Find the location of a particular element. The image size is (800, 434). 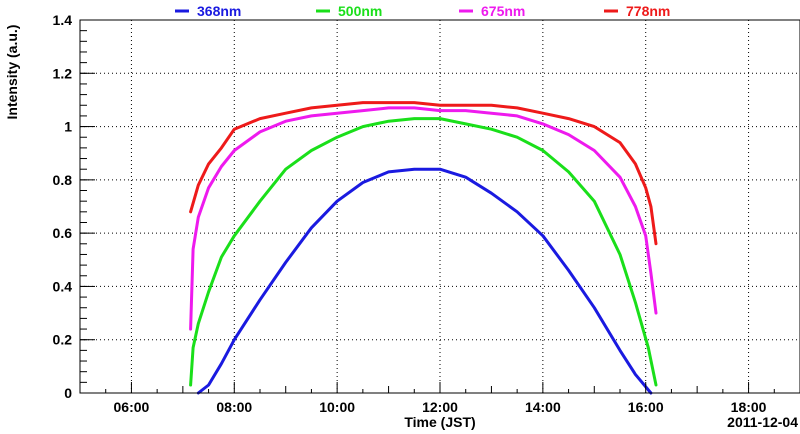

y-tick-label: 1 is located at coordinates (68, 127).